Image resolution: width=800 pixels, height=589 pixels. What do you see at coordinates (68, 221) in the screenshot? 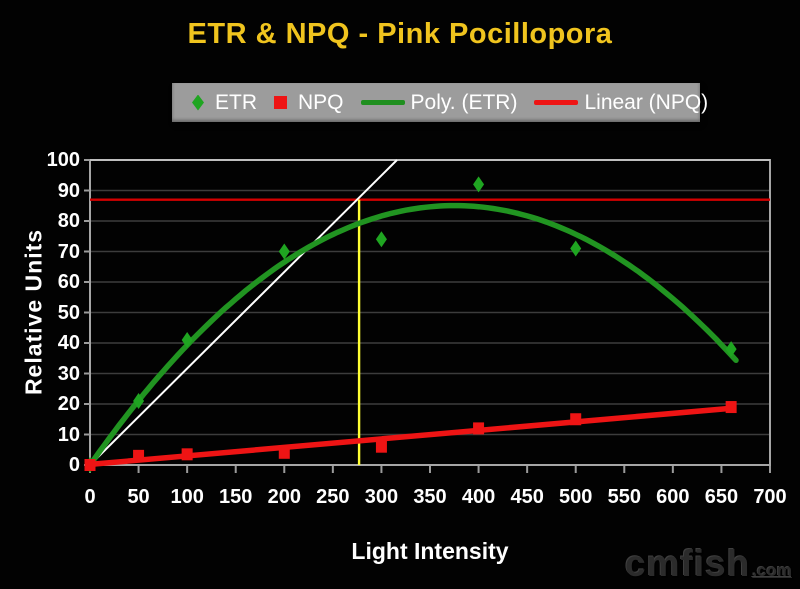
I see `y-tick-label: 80` at bounding box center [68, 221].